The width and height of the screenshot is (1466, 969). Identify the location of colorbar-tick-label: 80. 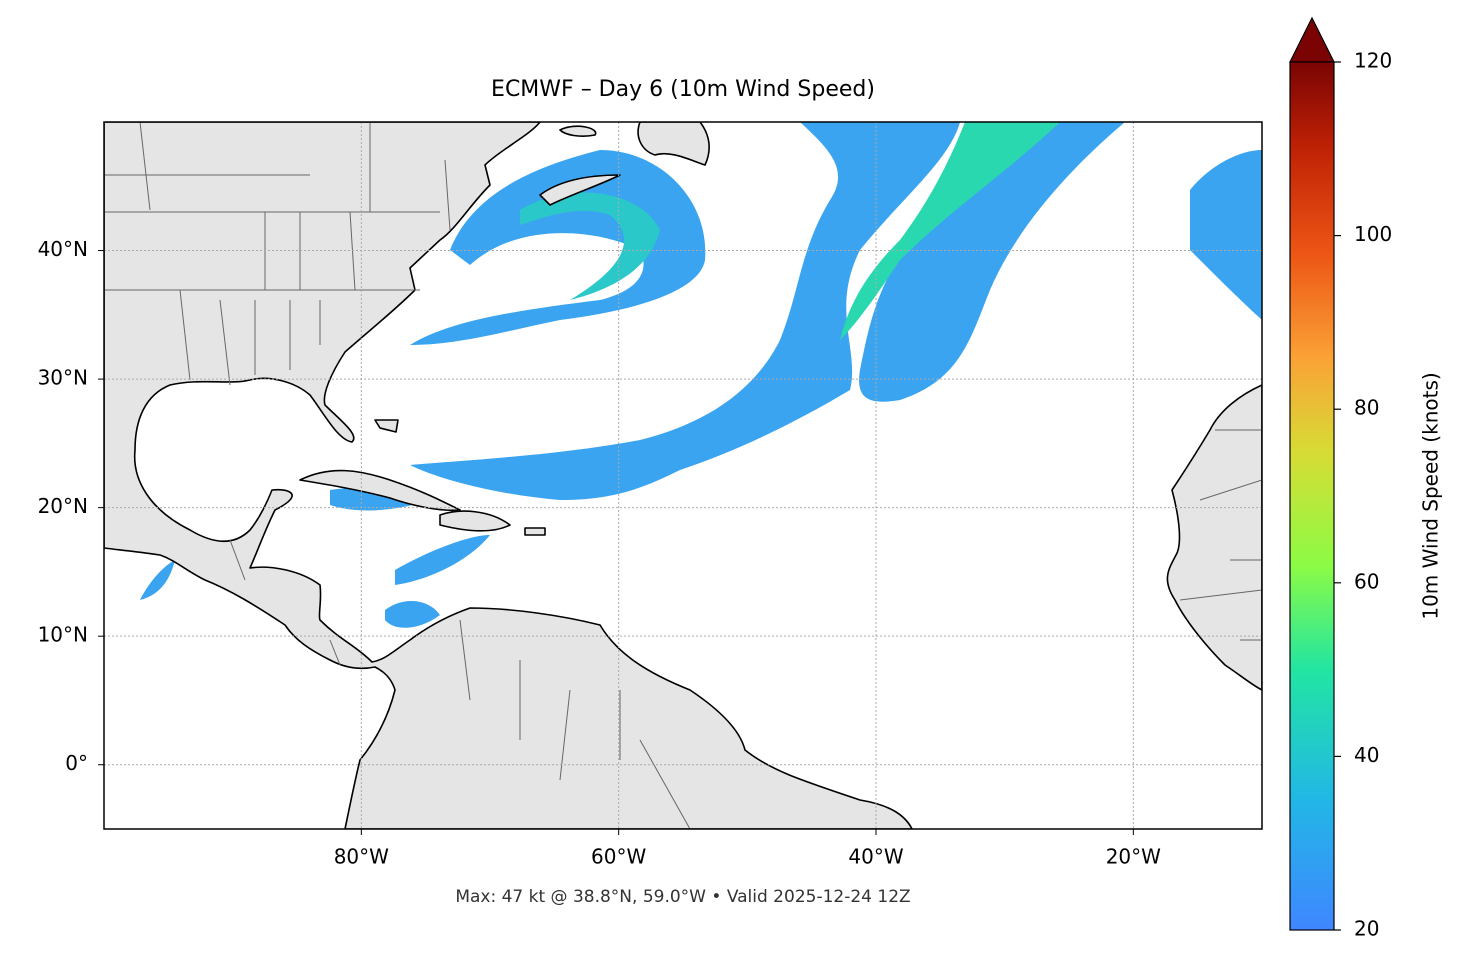
(1366, 408).